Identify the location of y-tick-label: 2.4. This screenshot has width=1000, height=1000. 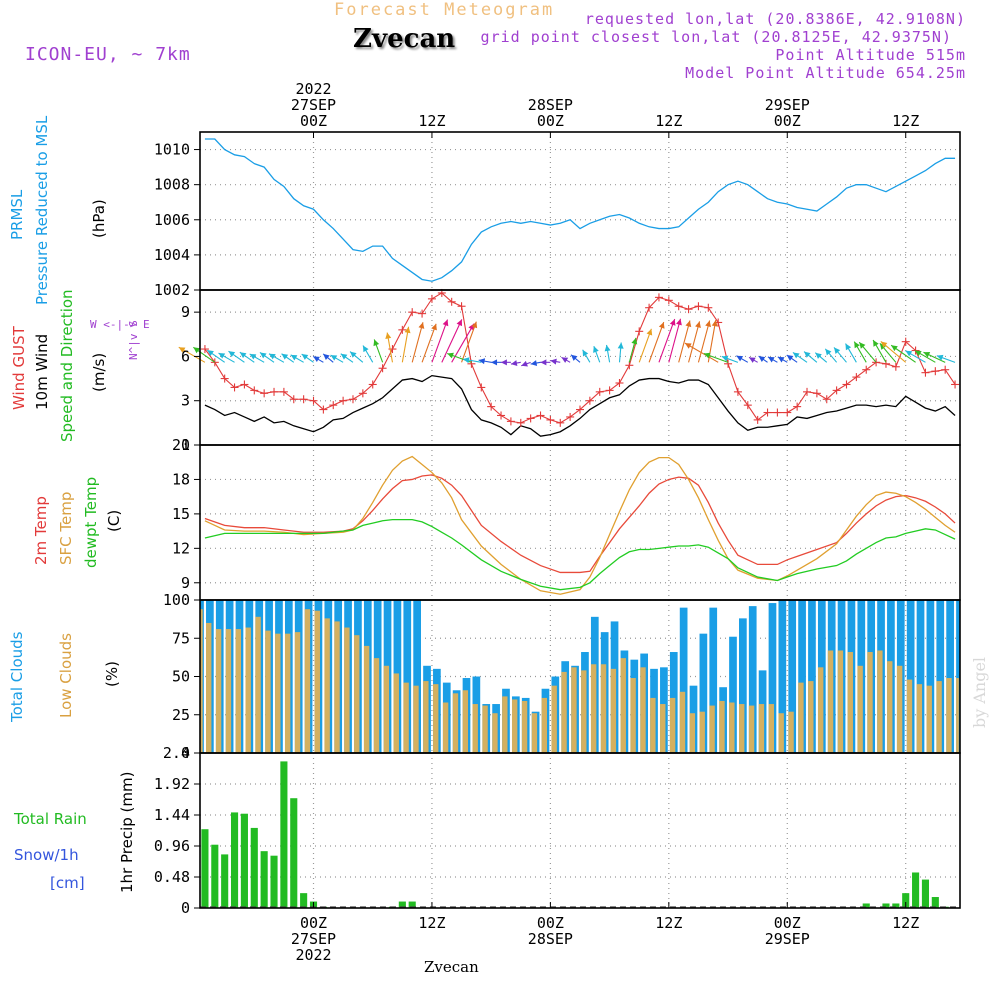
(176, 753).